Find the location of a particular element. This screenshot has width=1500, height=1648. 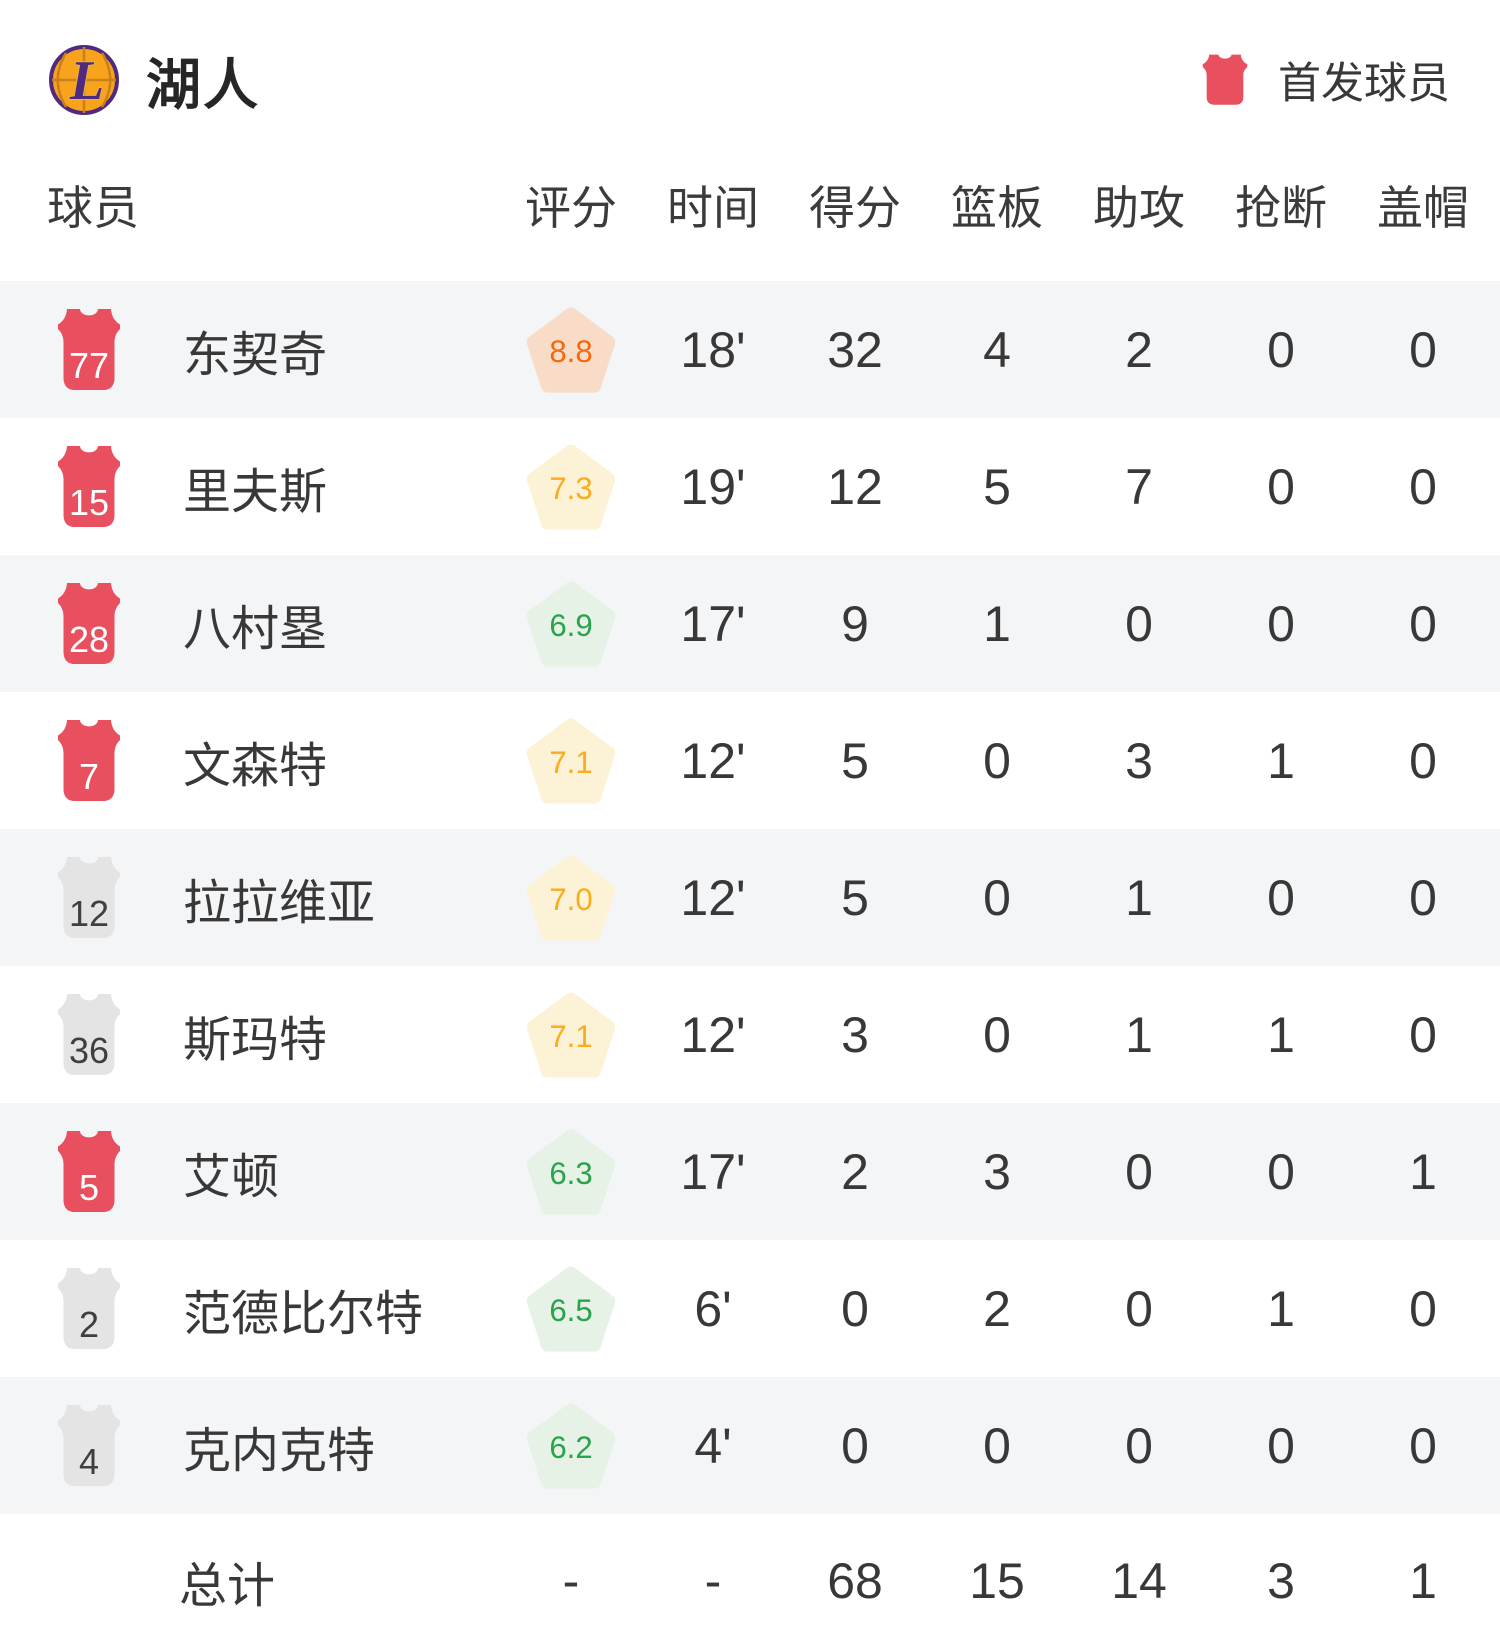

starter-legend-label: 首发球员 is located at coordinates (1364, 84).